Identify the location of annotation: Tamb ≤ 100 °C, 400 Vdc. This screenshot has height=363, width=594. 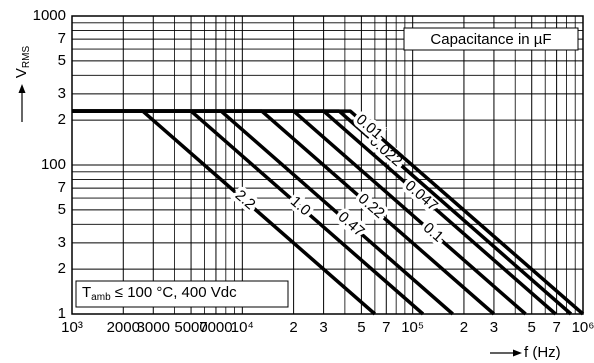
(159, 293).